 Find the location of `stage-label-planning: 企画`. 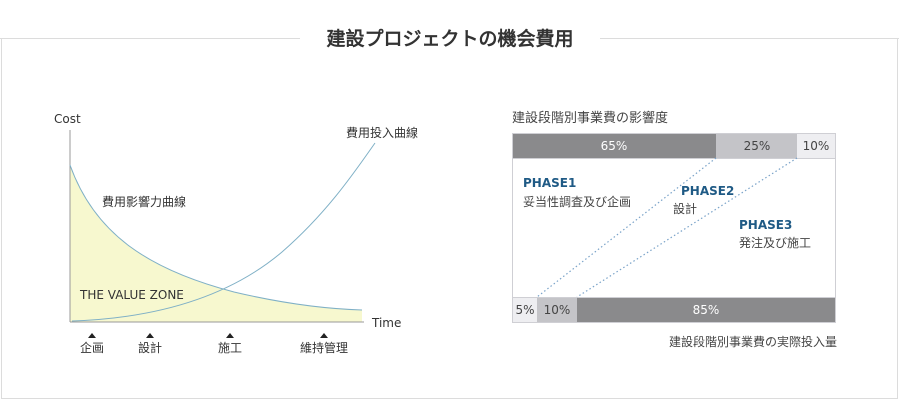

stage-label-planning: 企画 is located at coordinates (92, 347).